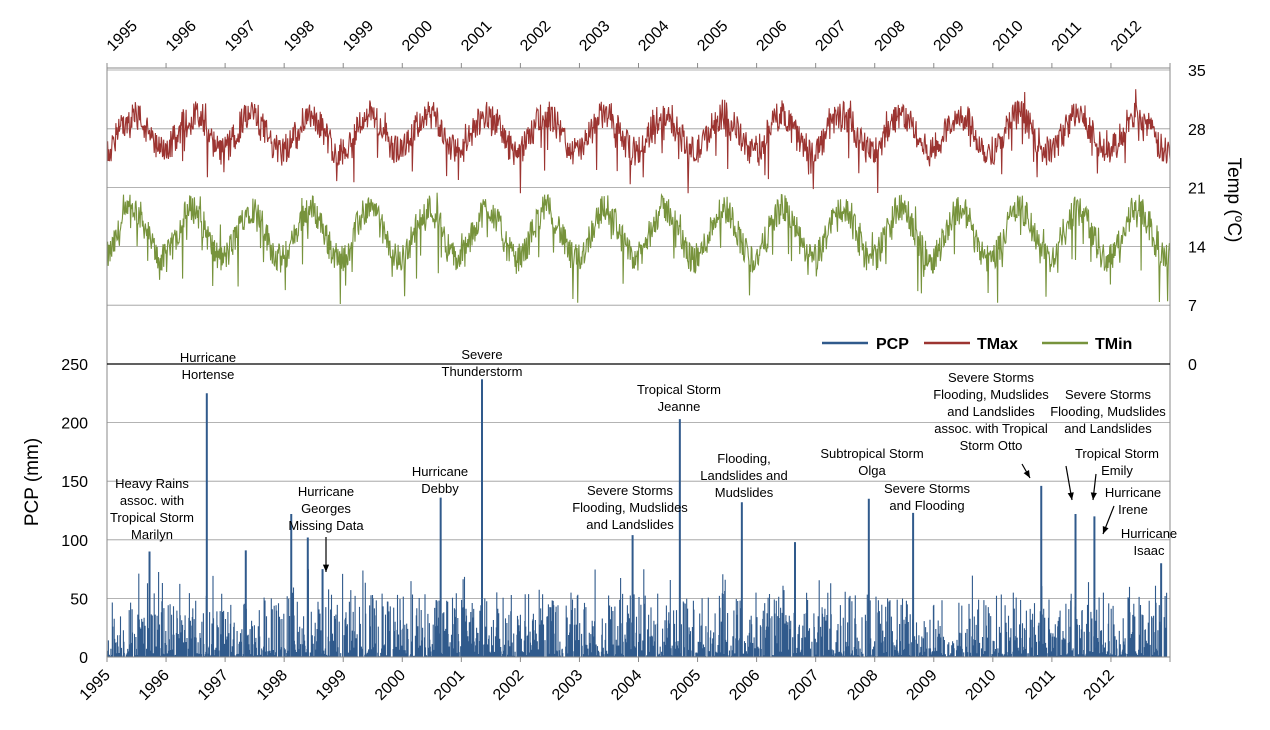 Image resolution: width=1270 pixels, height=730 pixels. What do you see at coordinates (32, 482) in the screenshot?
I see `pcp-axis-title: PCP (mm)` at bounding box center [32, 482].